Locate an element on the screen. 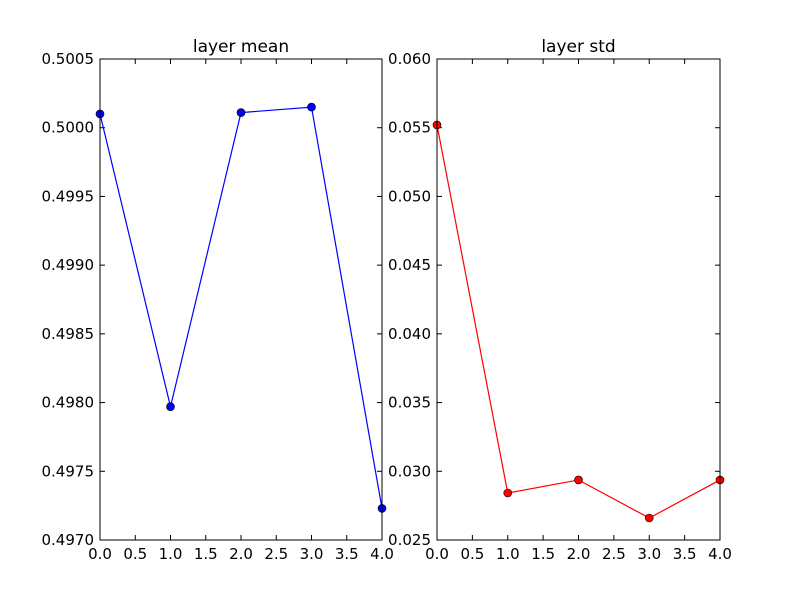 Image resolution: width=800 pixels, height=600 pixels. y-tick-label: 0.4970 is located at coordinates (68, 540).